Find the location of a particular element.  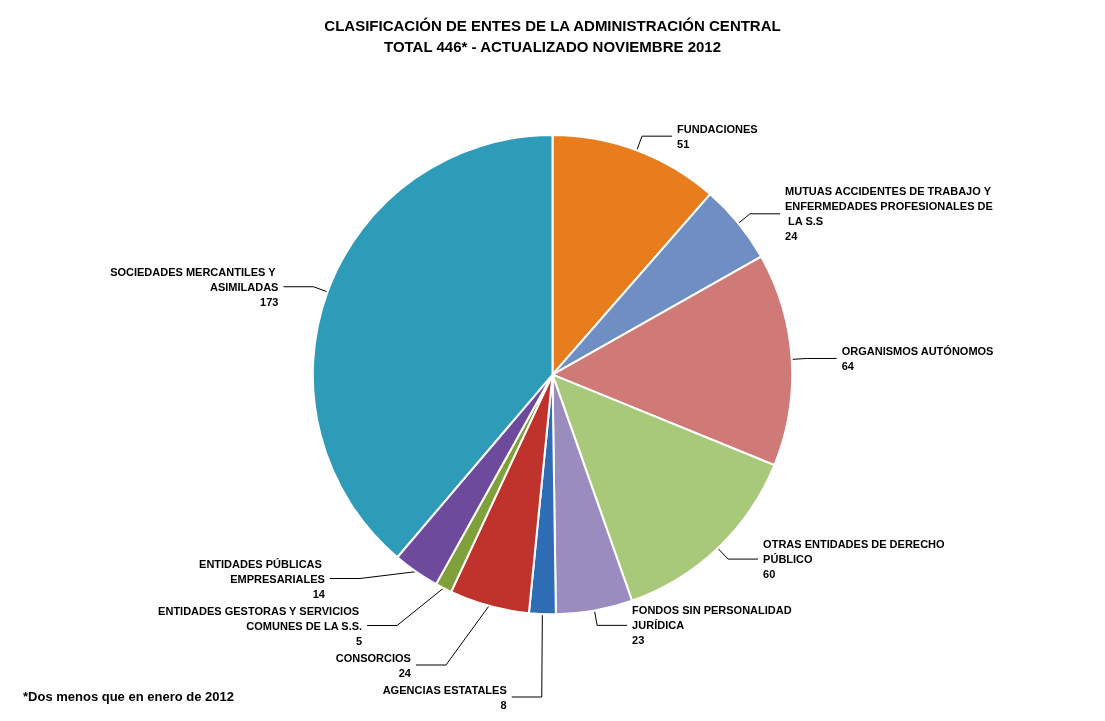

data-label: 23 is located at coordinates (638, 640).